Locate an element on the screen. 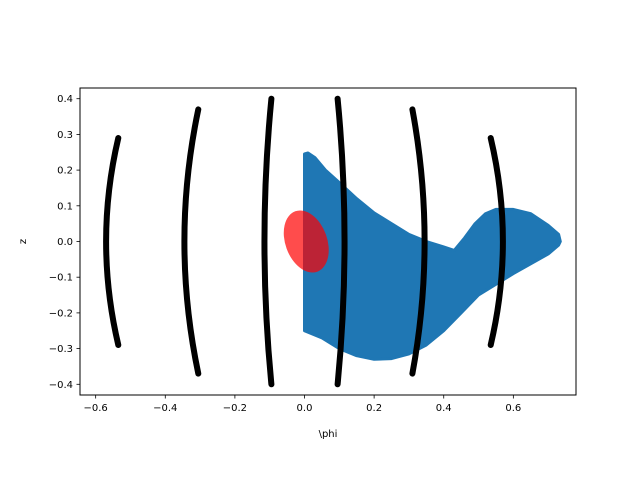 The width and height of the screenshot is (640, 480). y-tick-label: 0.4 is located at coordinates (65, 99).